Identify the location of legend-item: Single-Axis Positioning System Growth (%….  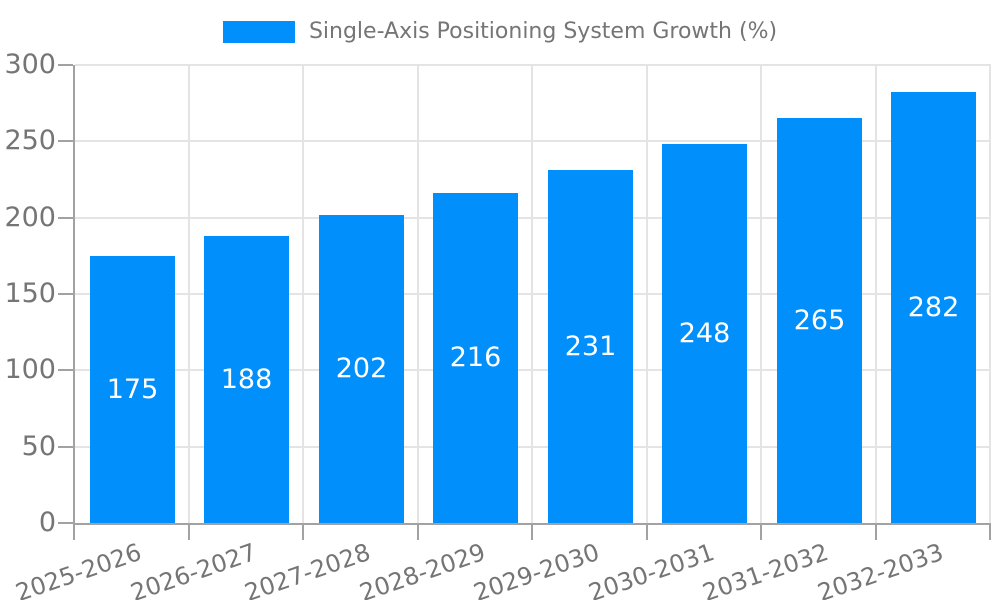
(500, 31).